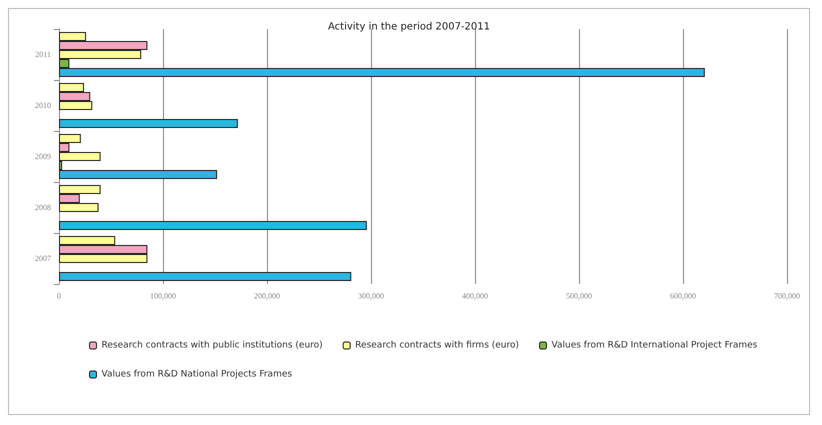  What do you see at coordinates (371, 296) in the screenshot?
I see `x-tick-label: 300,000` at bounding box center [371, 296].